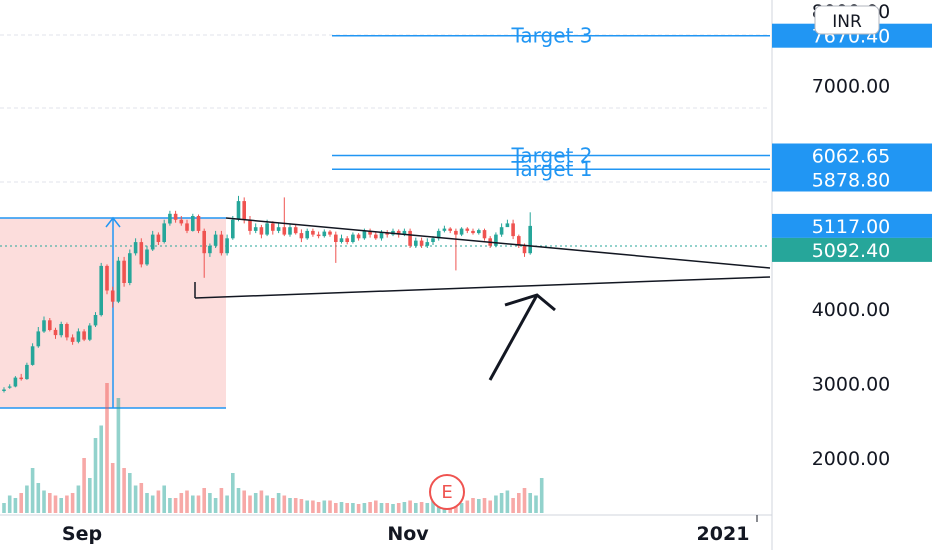 This screenshot has width=932, height=555. Describe the element at coordinates (852, 155) in the screenshot. I see `price-tag: 6062.65` at that location.